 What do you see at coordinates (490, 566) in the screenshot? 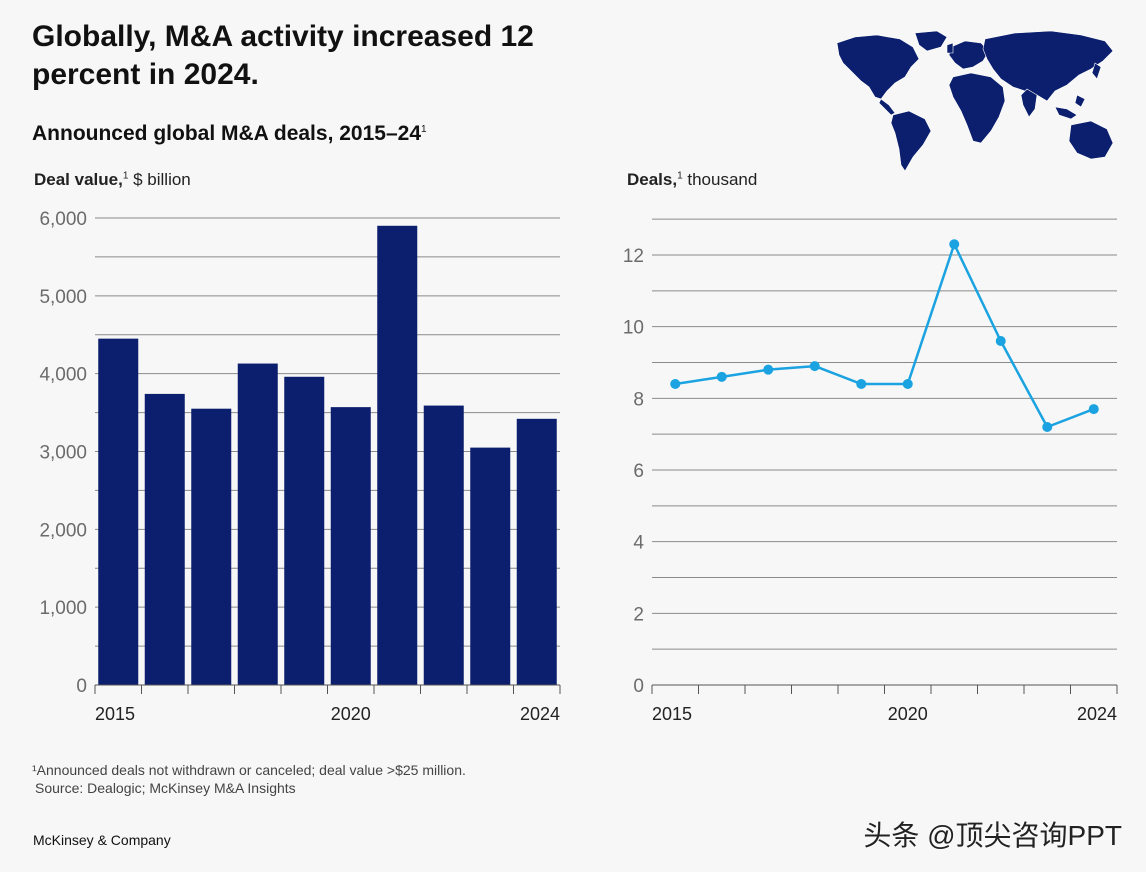
I see `bar-2023` at bounding box center [490, 566].